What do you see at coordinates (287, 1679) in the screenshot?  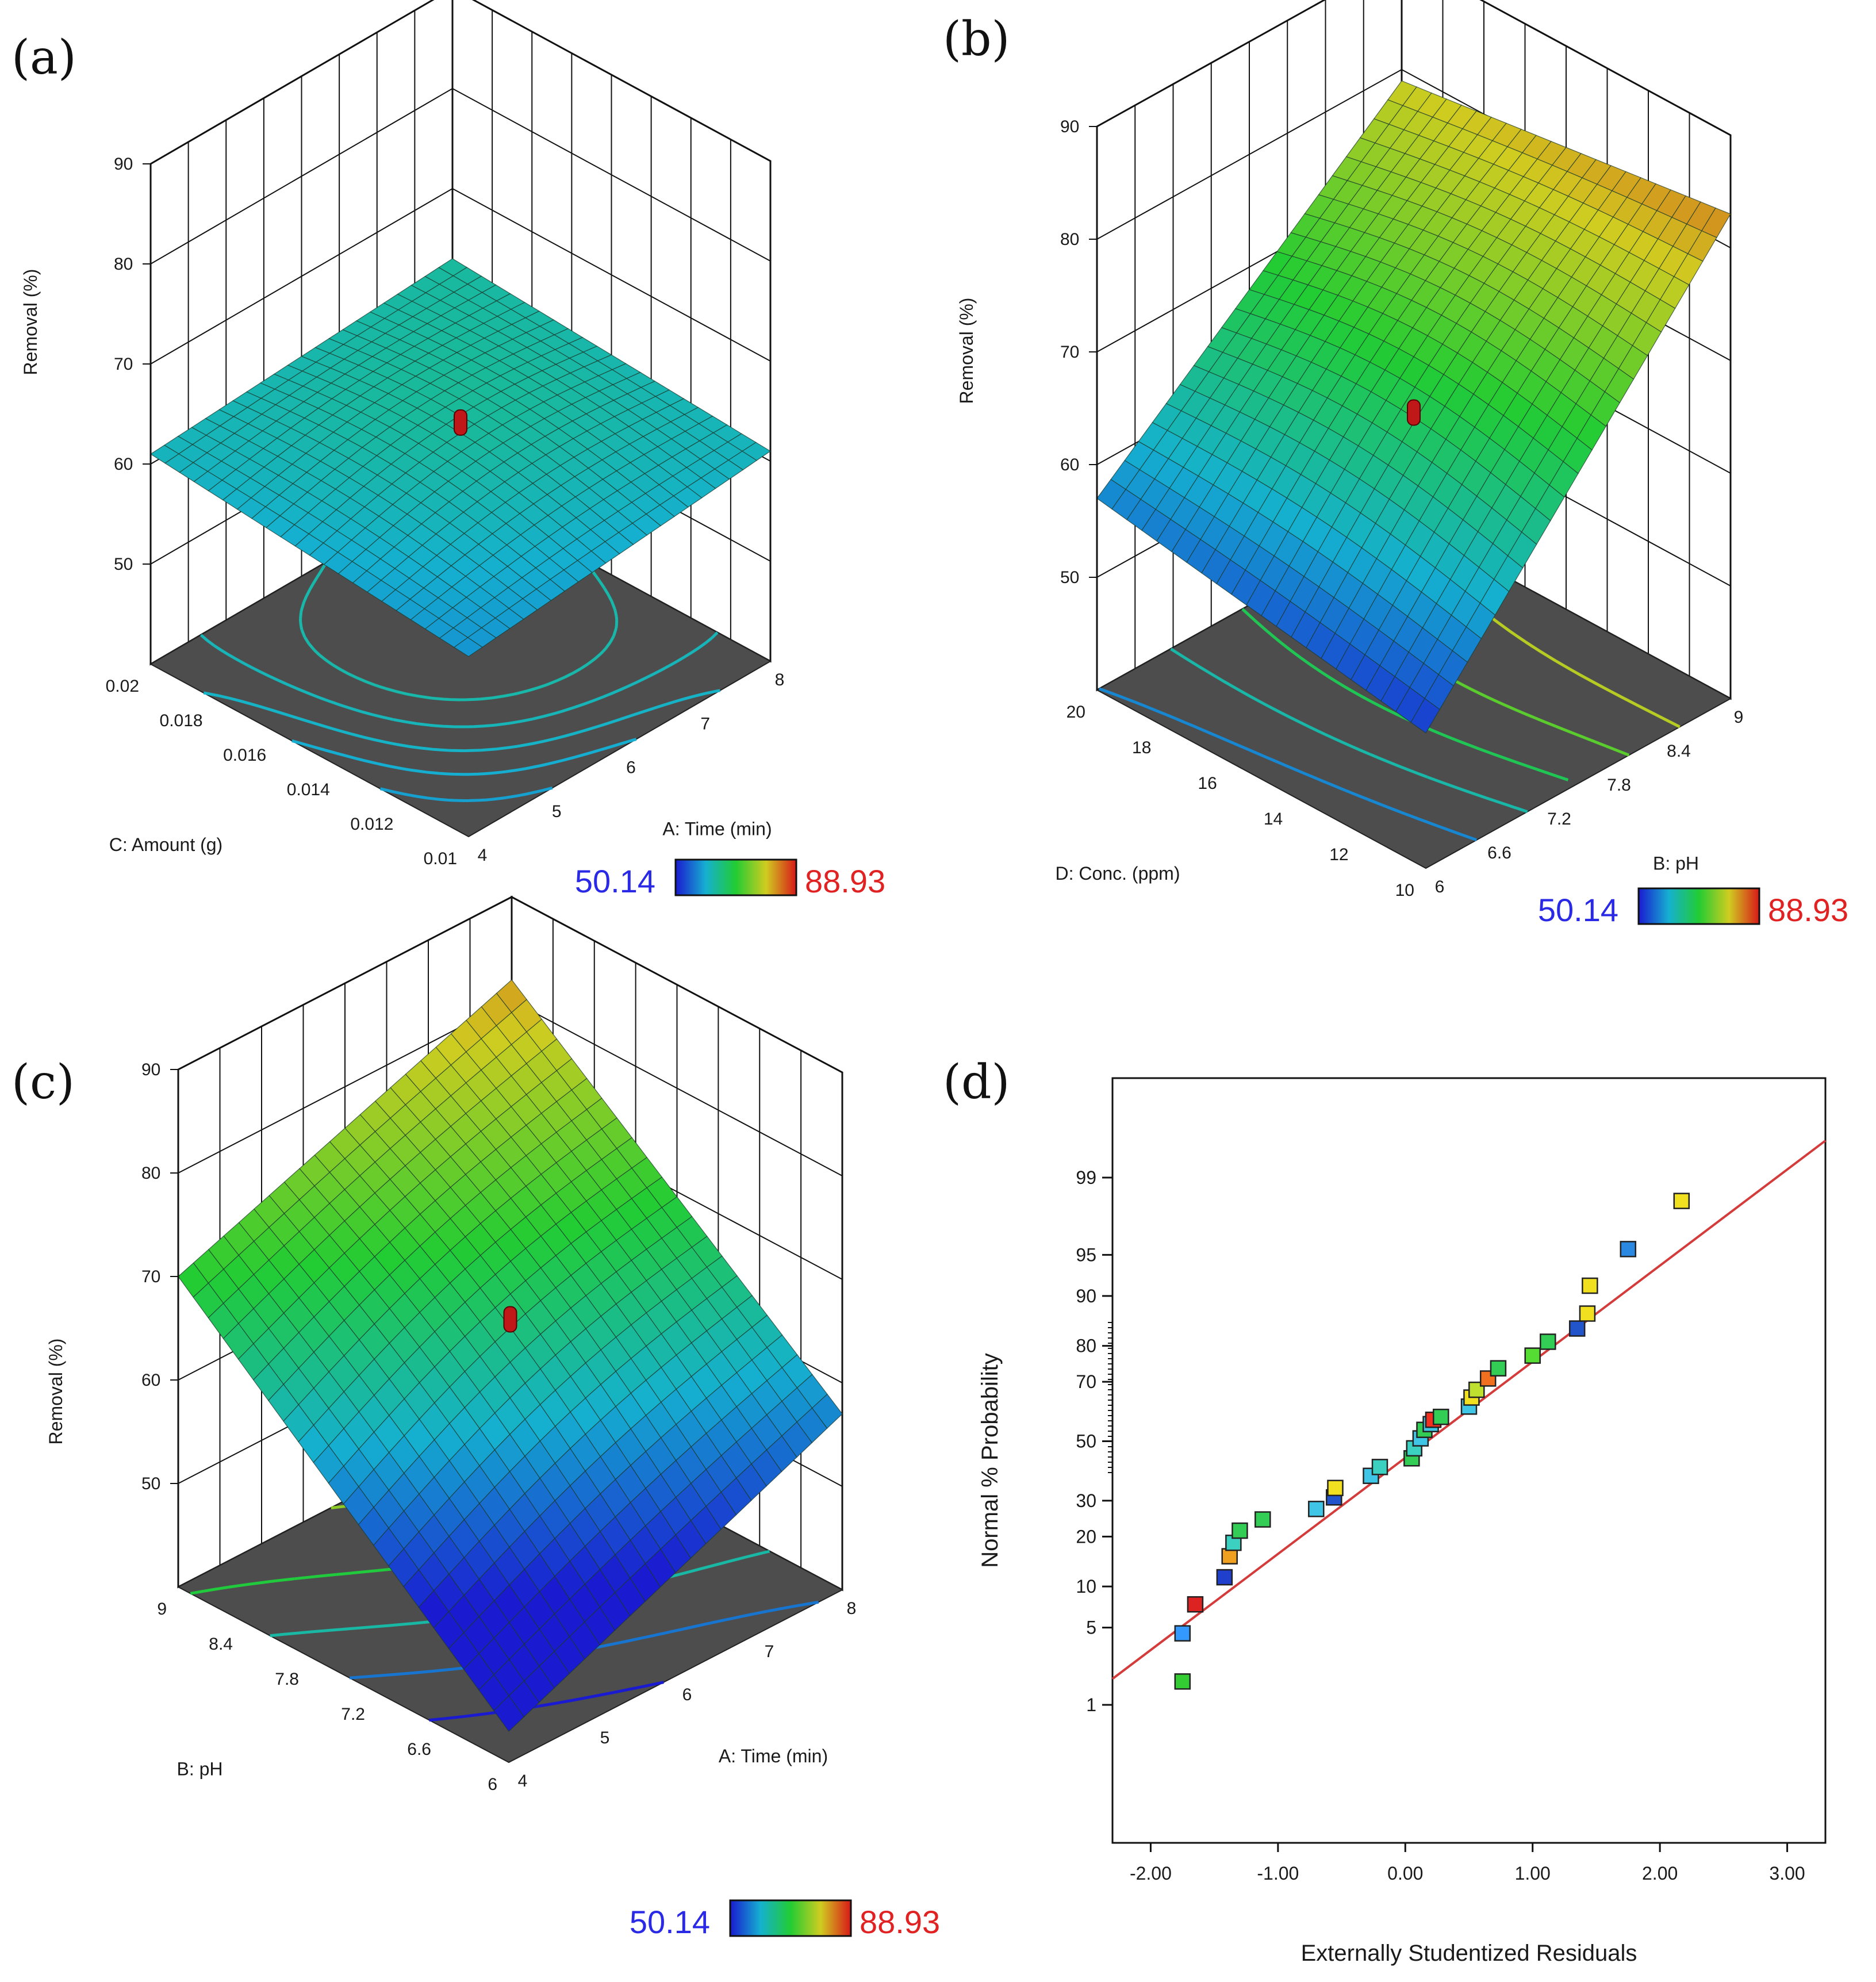 I see `y-tick-label: 7.8` at bounding box center [287, 1679].